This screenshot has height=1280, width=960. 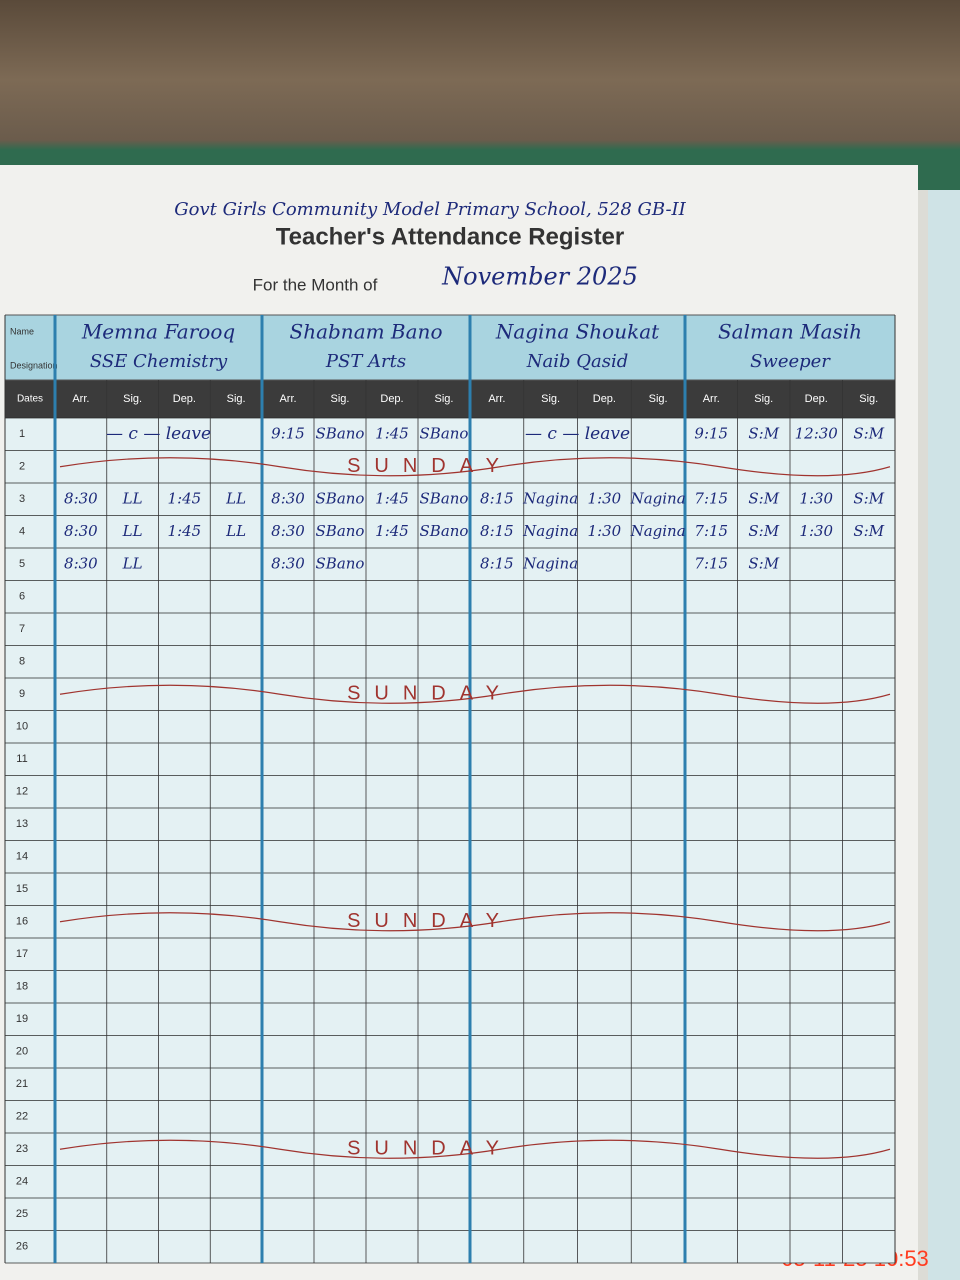 What do you see at coordinates (22, 1247) in the screenshot?
I see `date: 26` at bounding box center [22, 1247].